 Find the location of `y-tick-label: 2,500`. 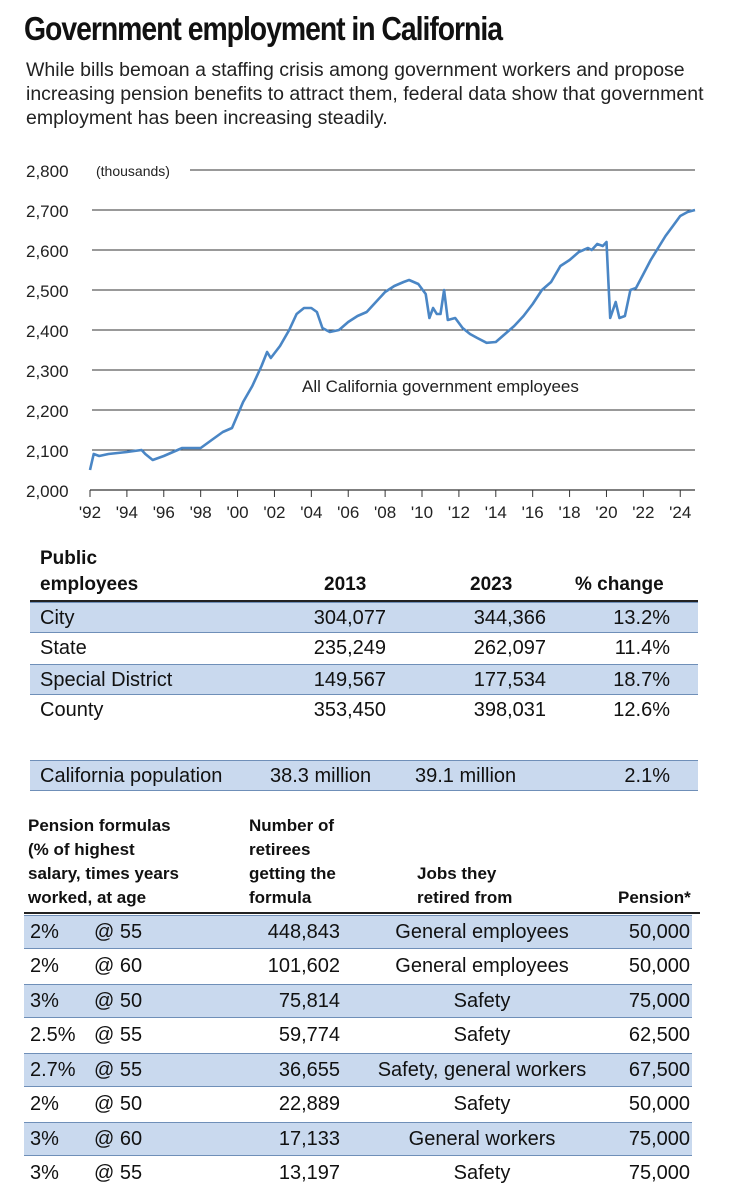

y-tick-label: 2,500 is located at coordinates (47, 291).